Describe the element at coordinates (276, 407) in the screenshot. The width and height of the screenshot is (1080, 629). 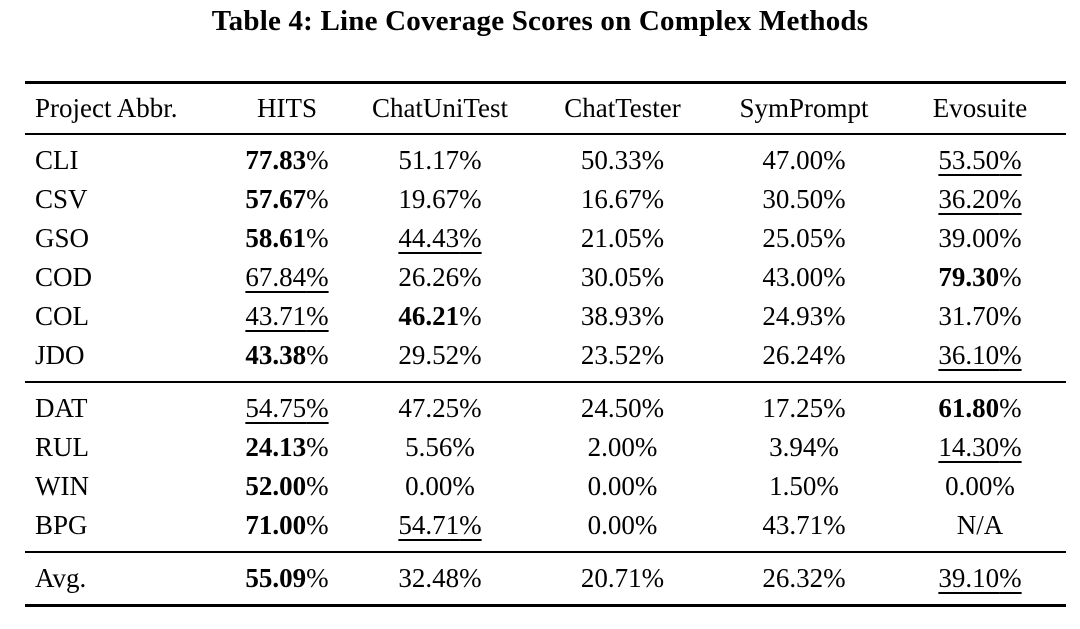
I see `score-number: 54.75` at that location.